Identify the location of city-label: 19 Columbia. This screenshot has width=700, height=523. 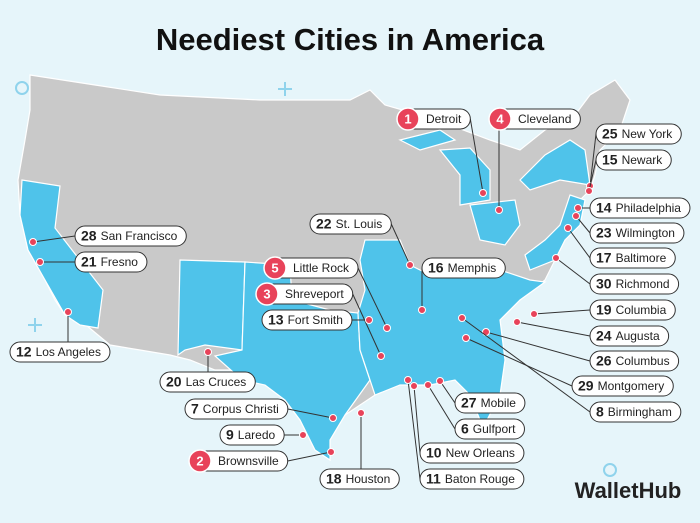
(603, 310).